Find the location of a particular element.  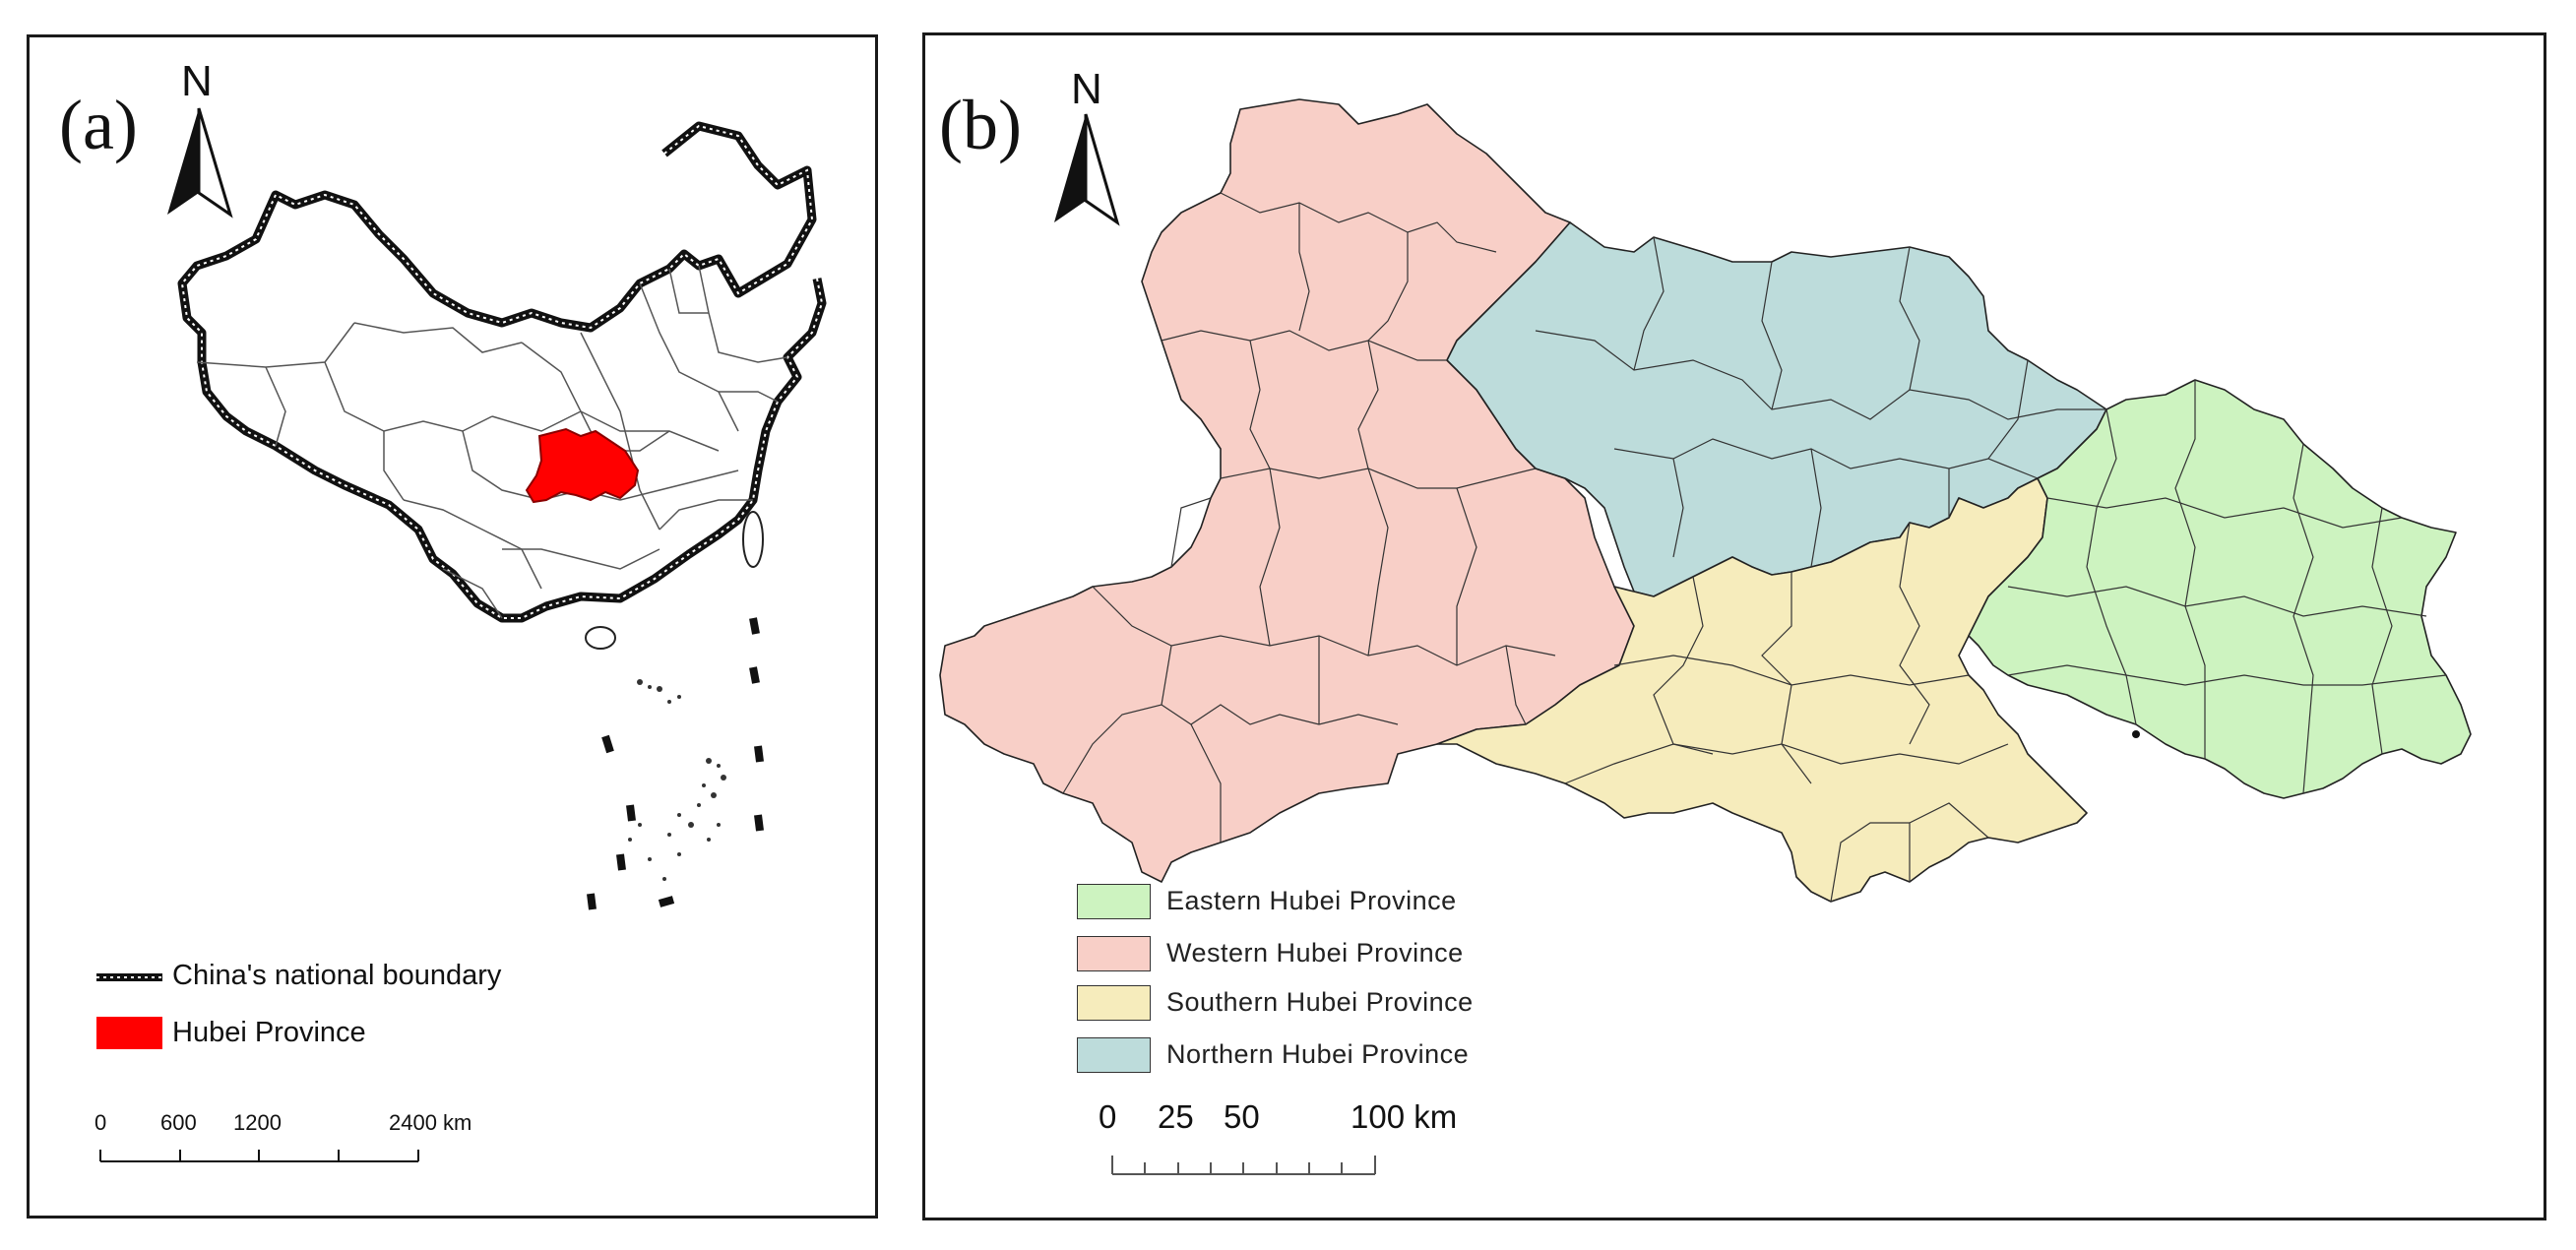

south-china-sea-dashes is located at coordinates (675, 763).